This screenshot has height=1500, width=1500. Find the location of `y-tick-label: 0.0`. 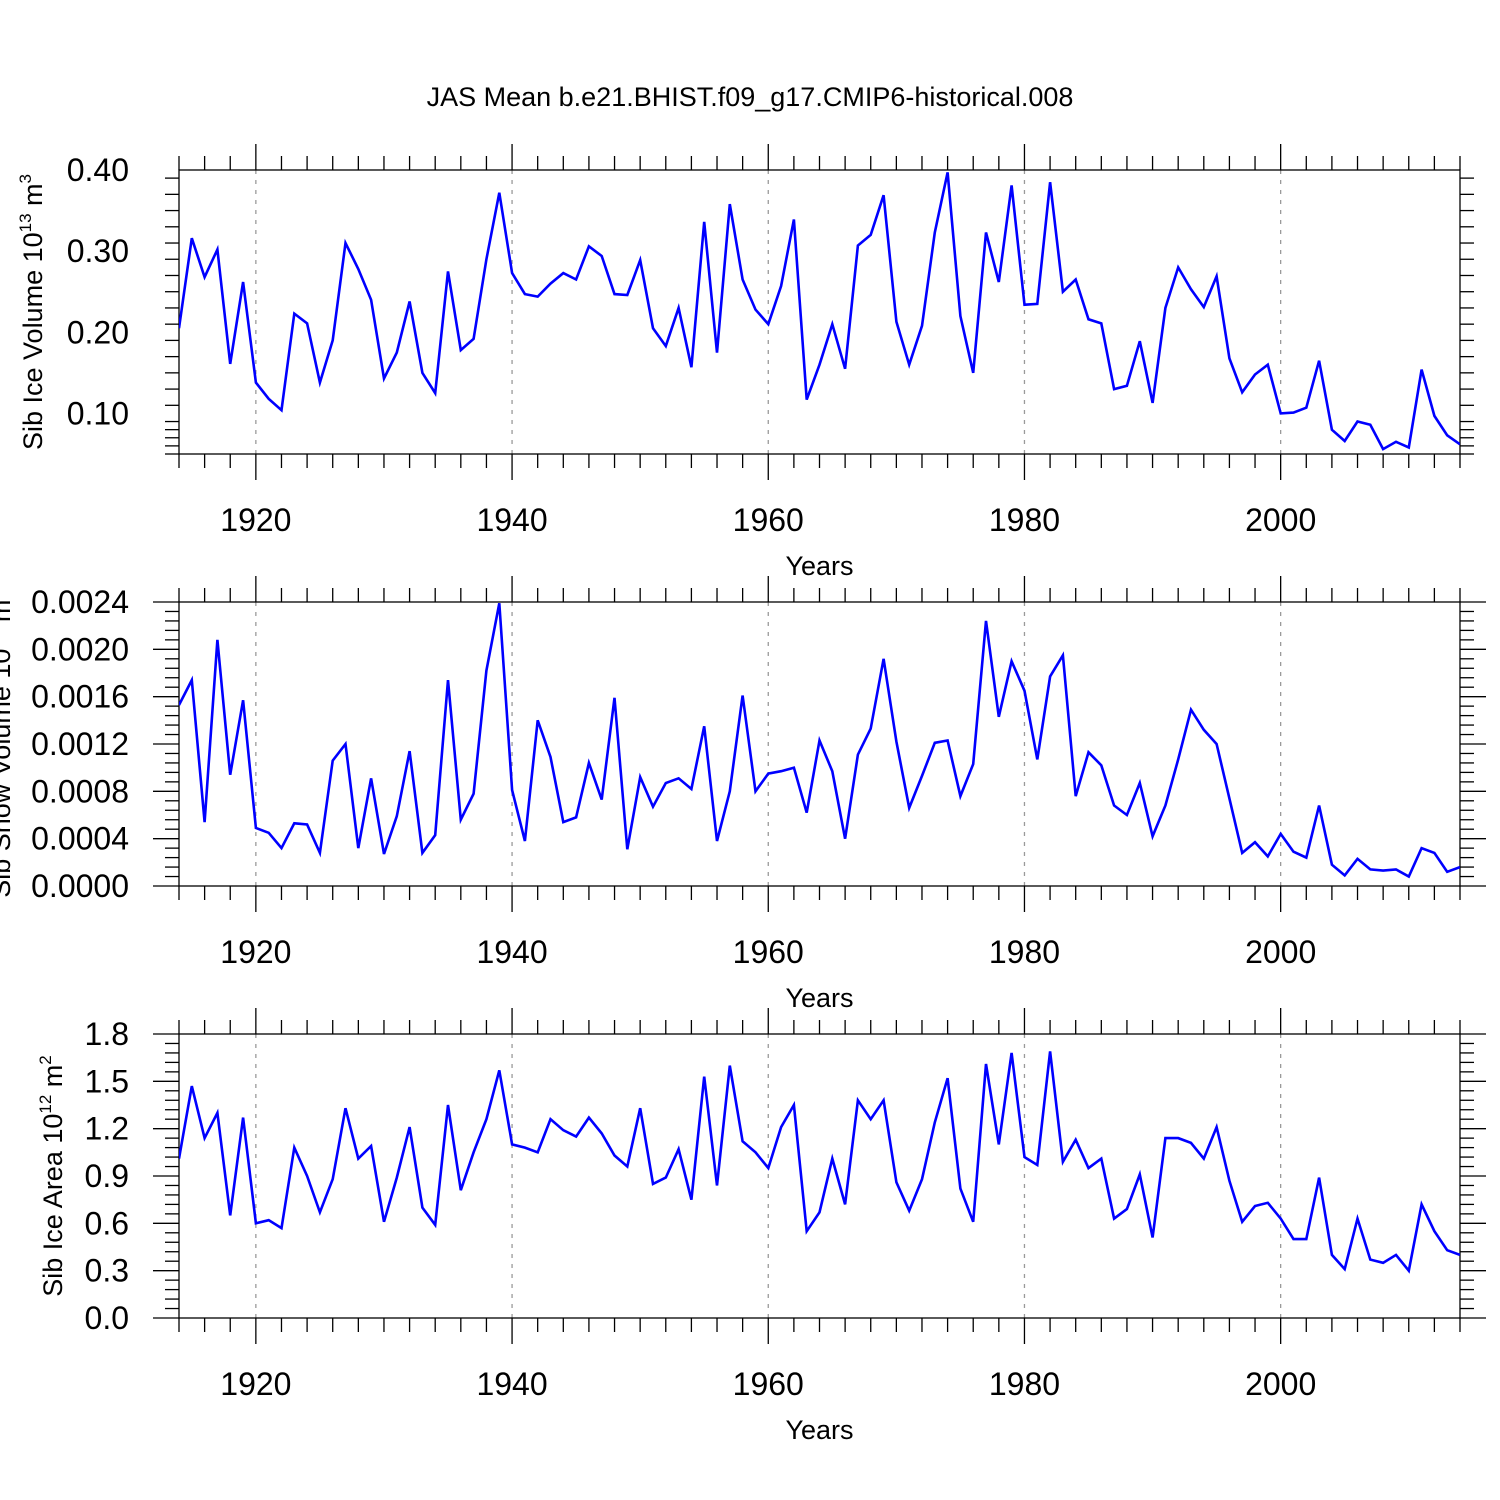

y-tick-label: 0.0 is located at coordinates (107, 1318).